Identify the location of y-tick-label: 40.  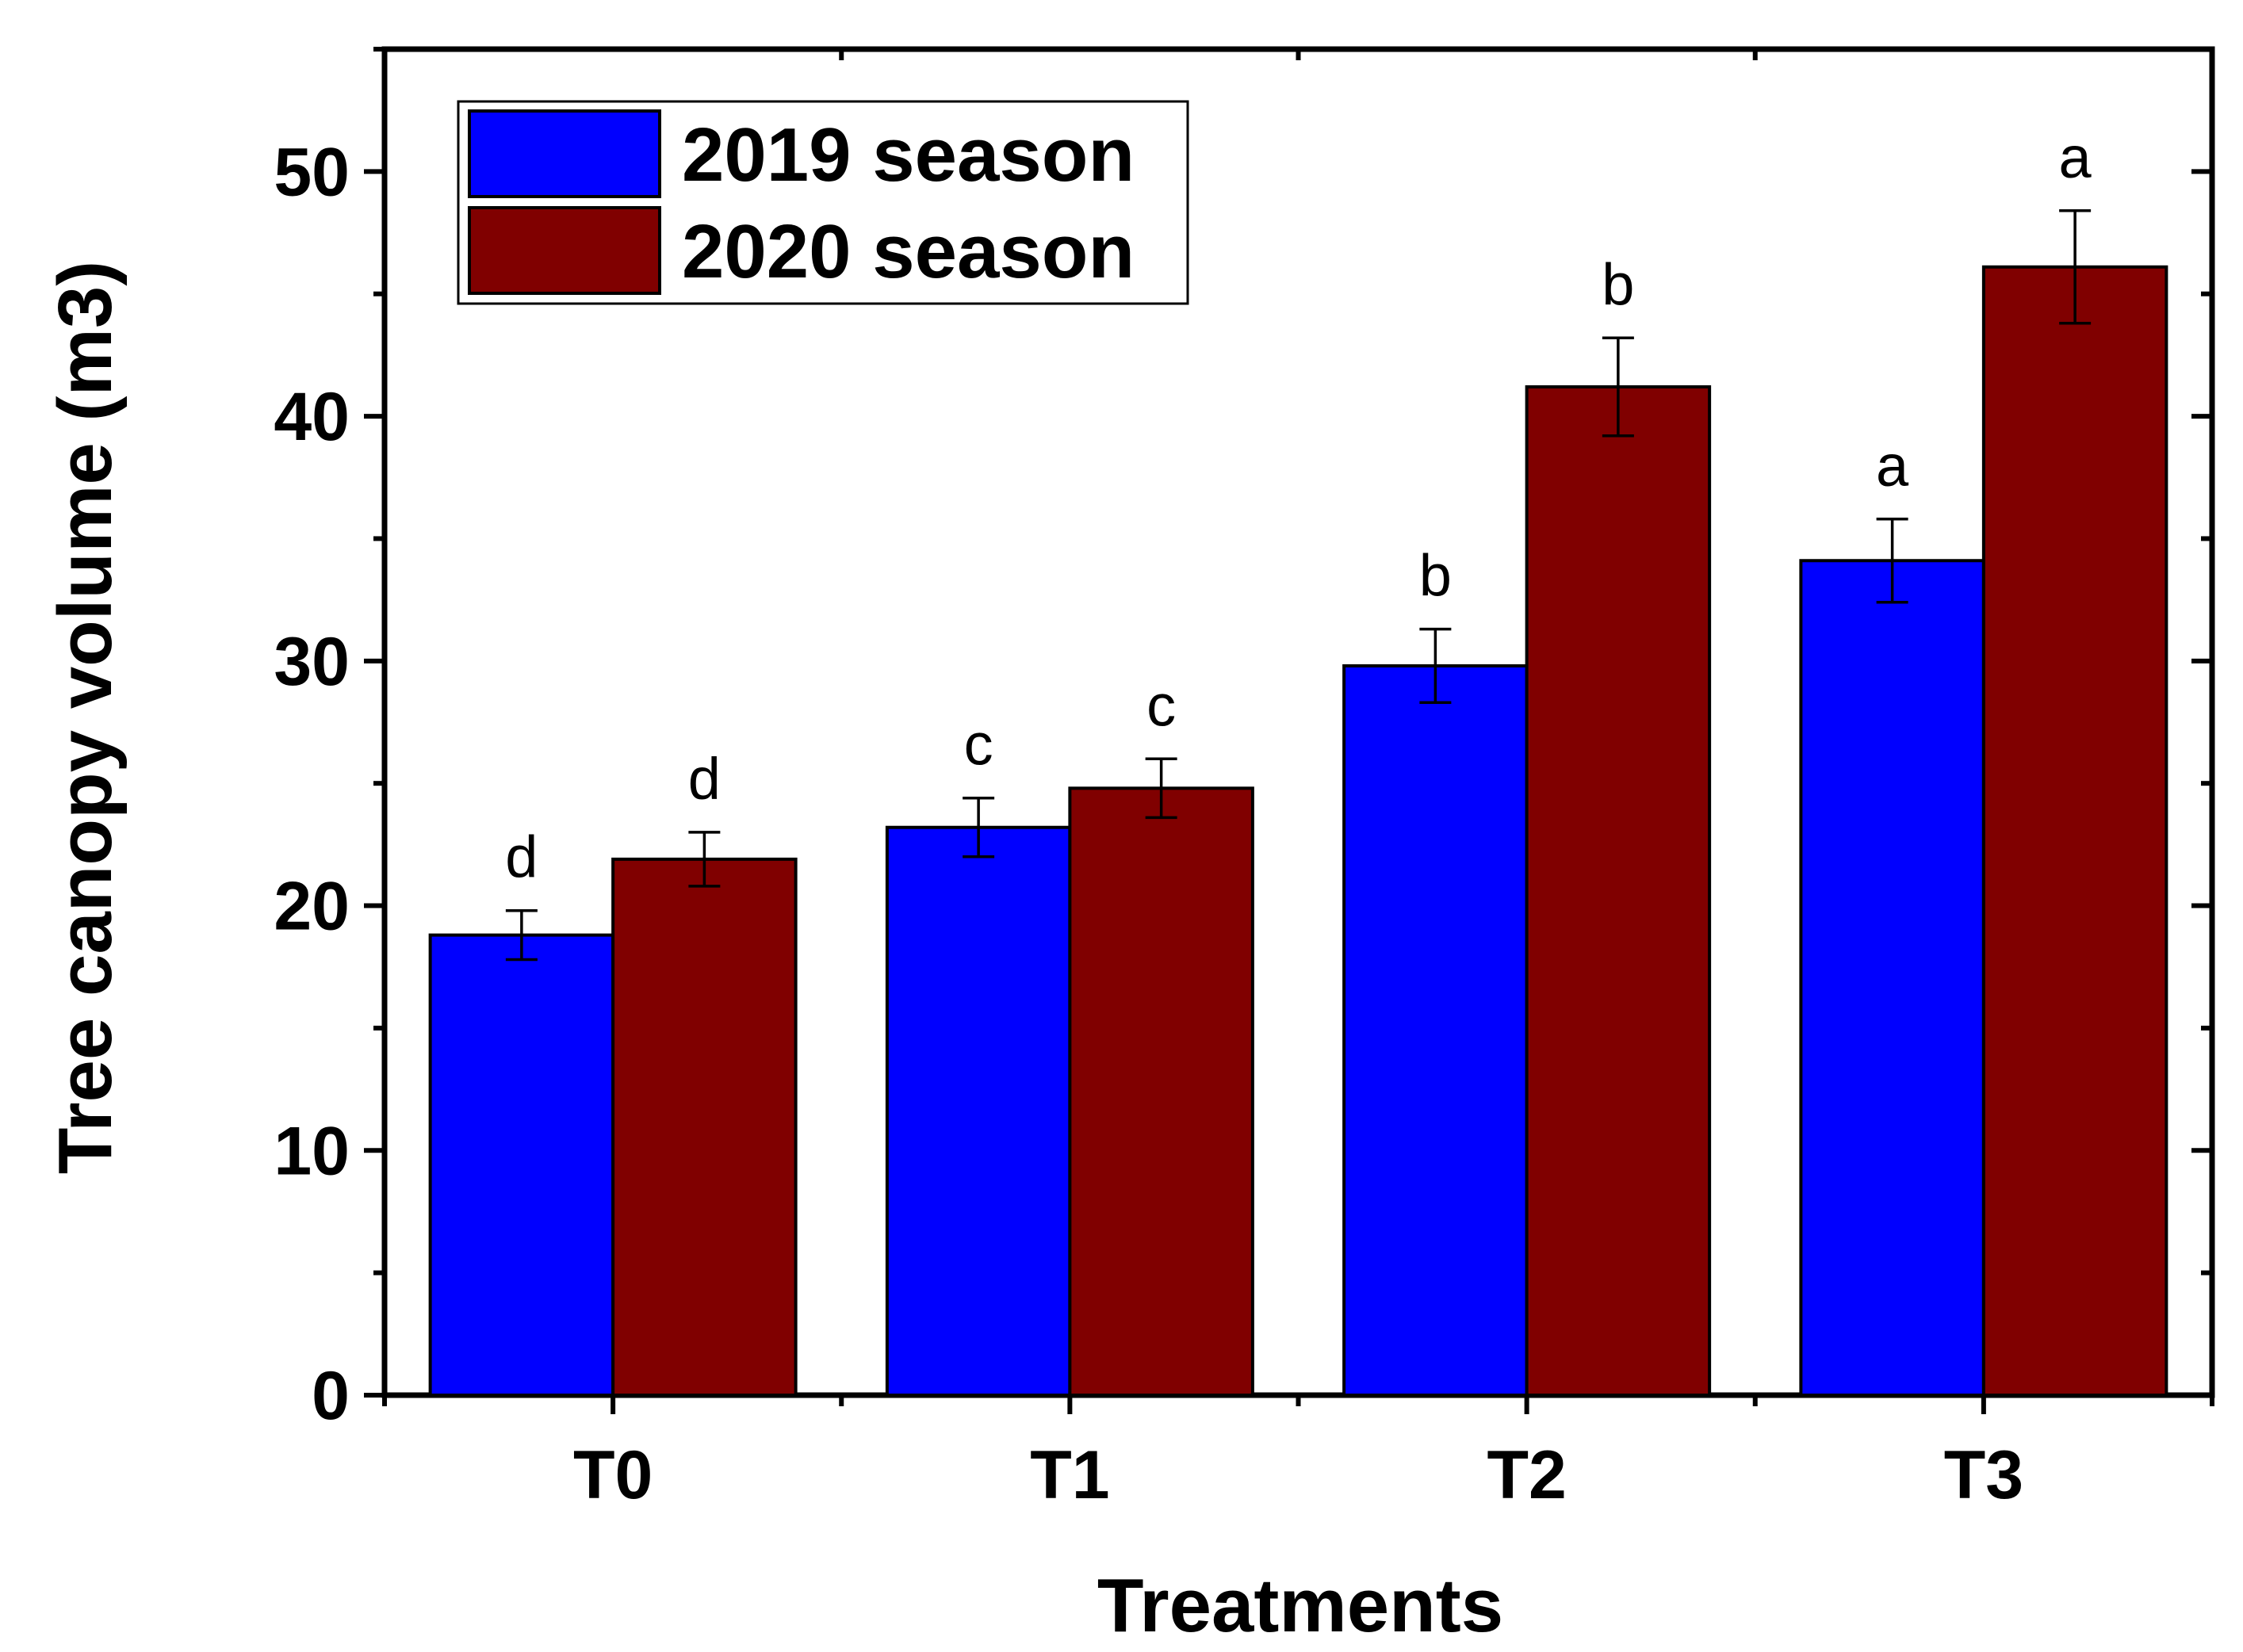
(312, 417).